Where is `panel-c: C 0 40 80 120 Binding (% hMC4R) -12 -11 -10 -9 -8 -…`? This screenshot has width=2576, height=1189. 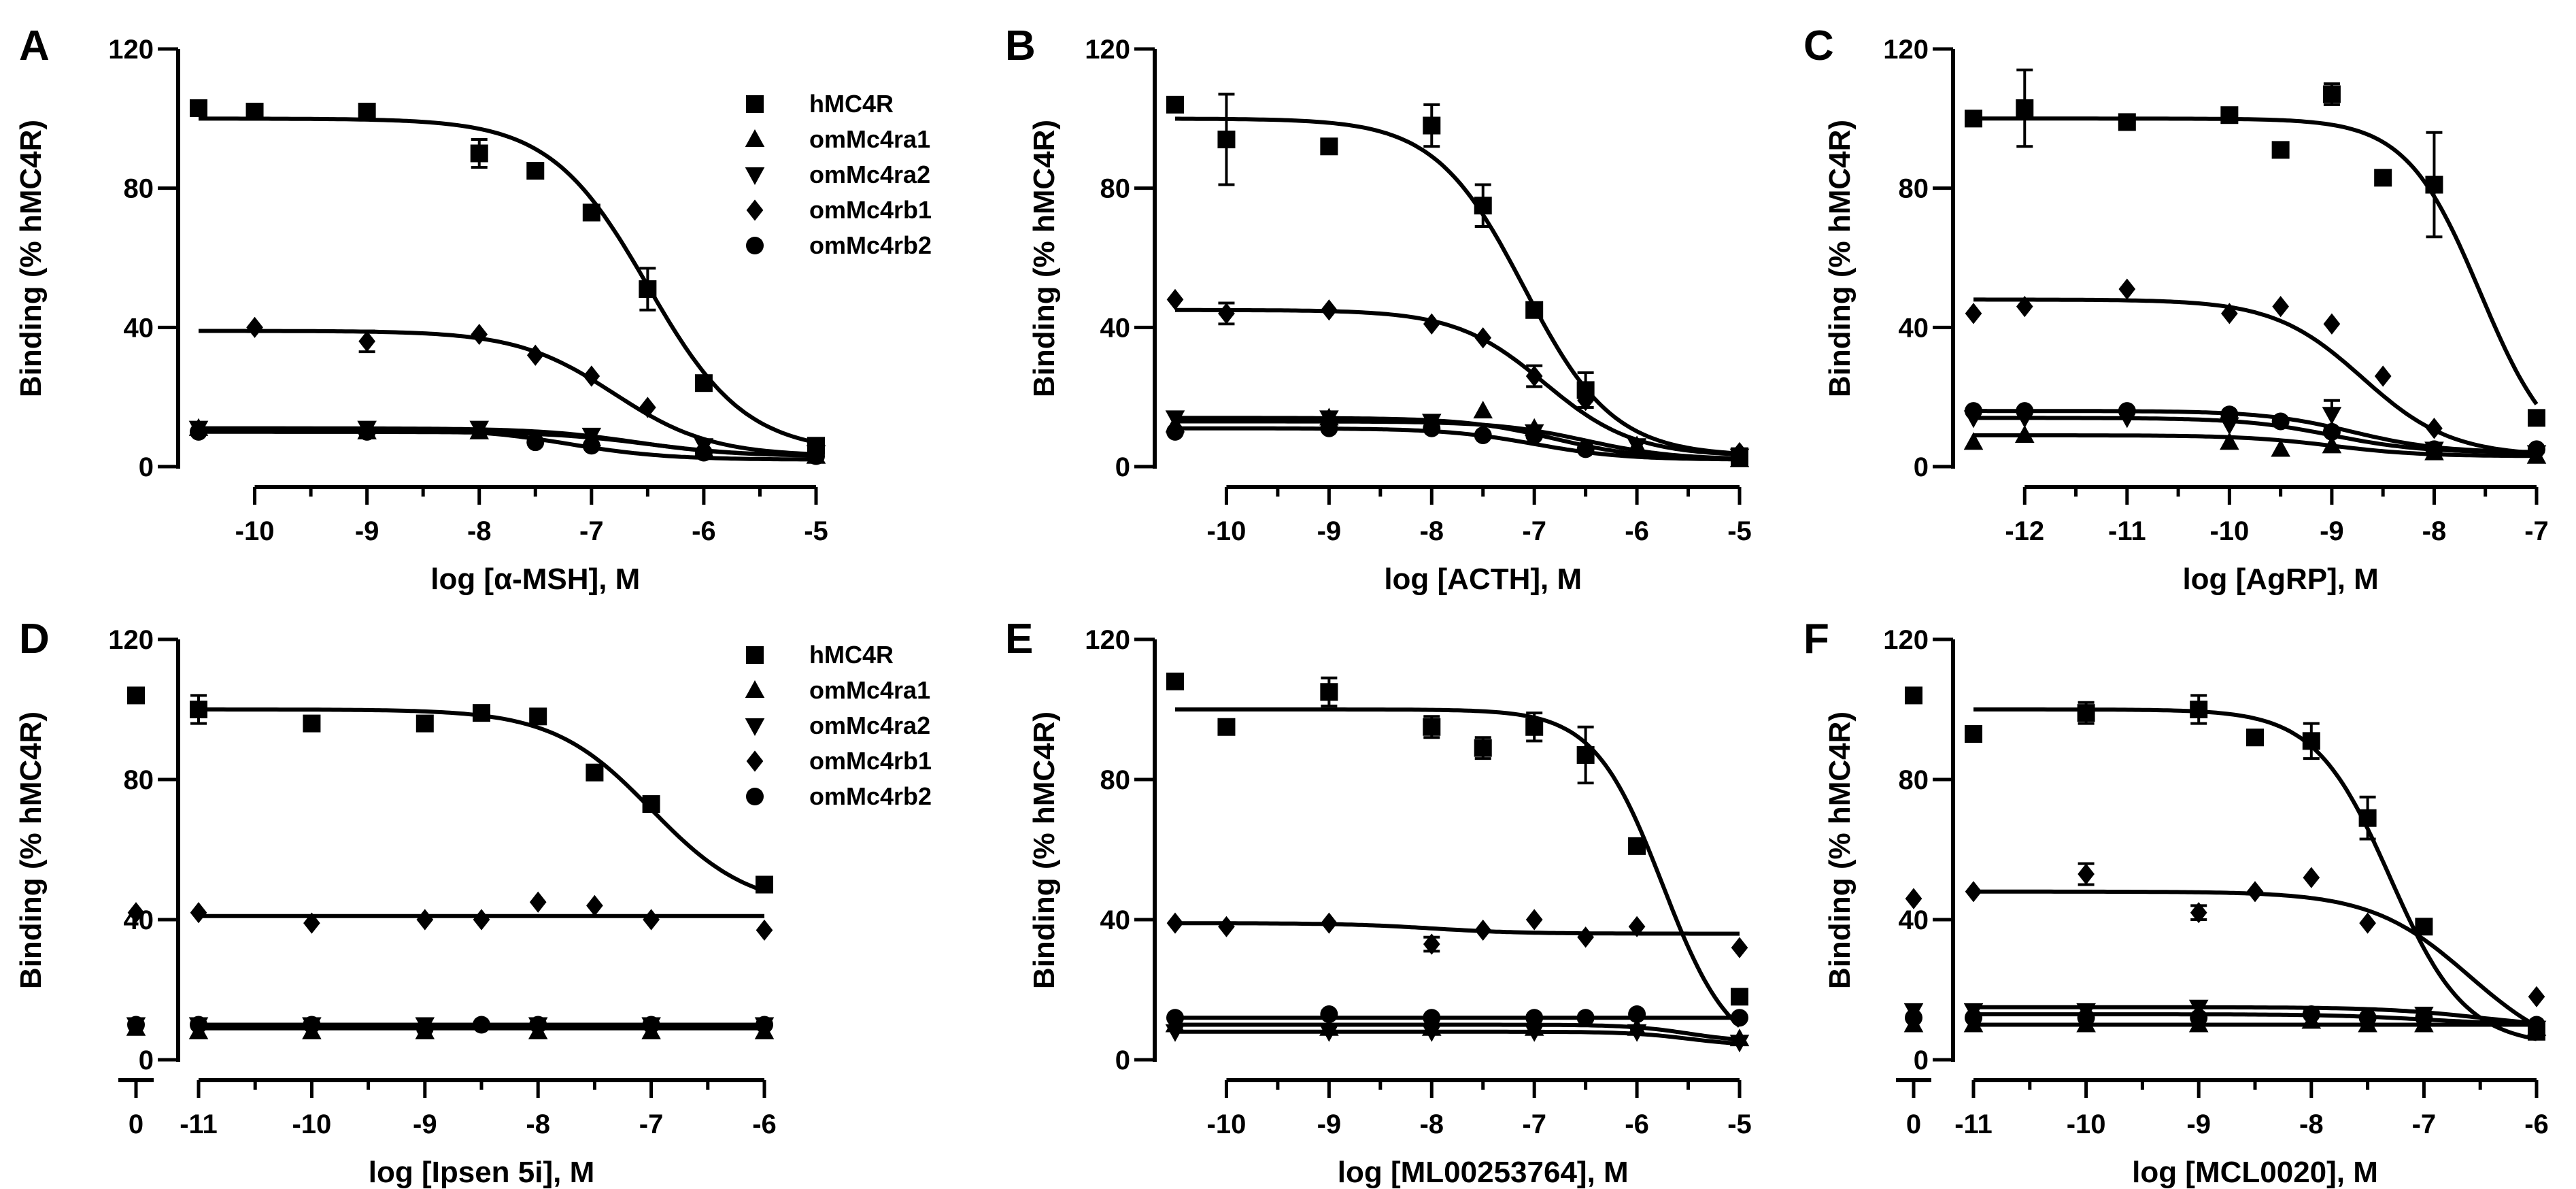
panel-c: C 0 40 80 120 Binding (% hMC4R) -12 -11 -10 -9 -8 -… is located at coordinates (2176, 309).